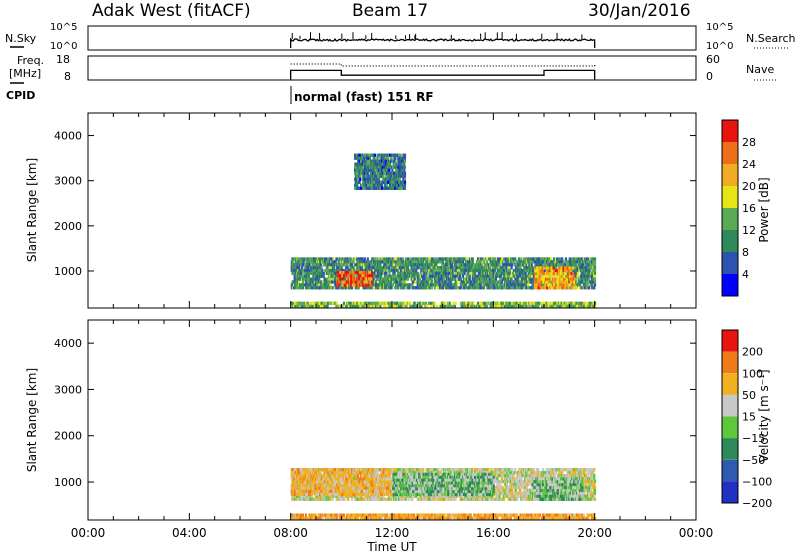 This screenshot has height=554, width=800. What do you see at coordinates (21, 38) in the screenshot?
I see `nsky-label: N.Sky` at bounding box center [21, 38].